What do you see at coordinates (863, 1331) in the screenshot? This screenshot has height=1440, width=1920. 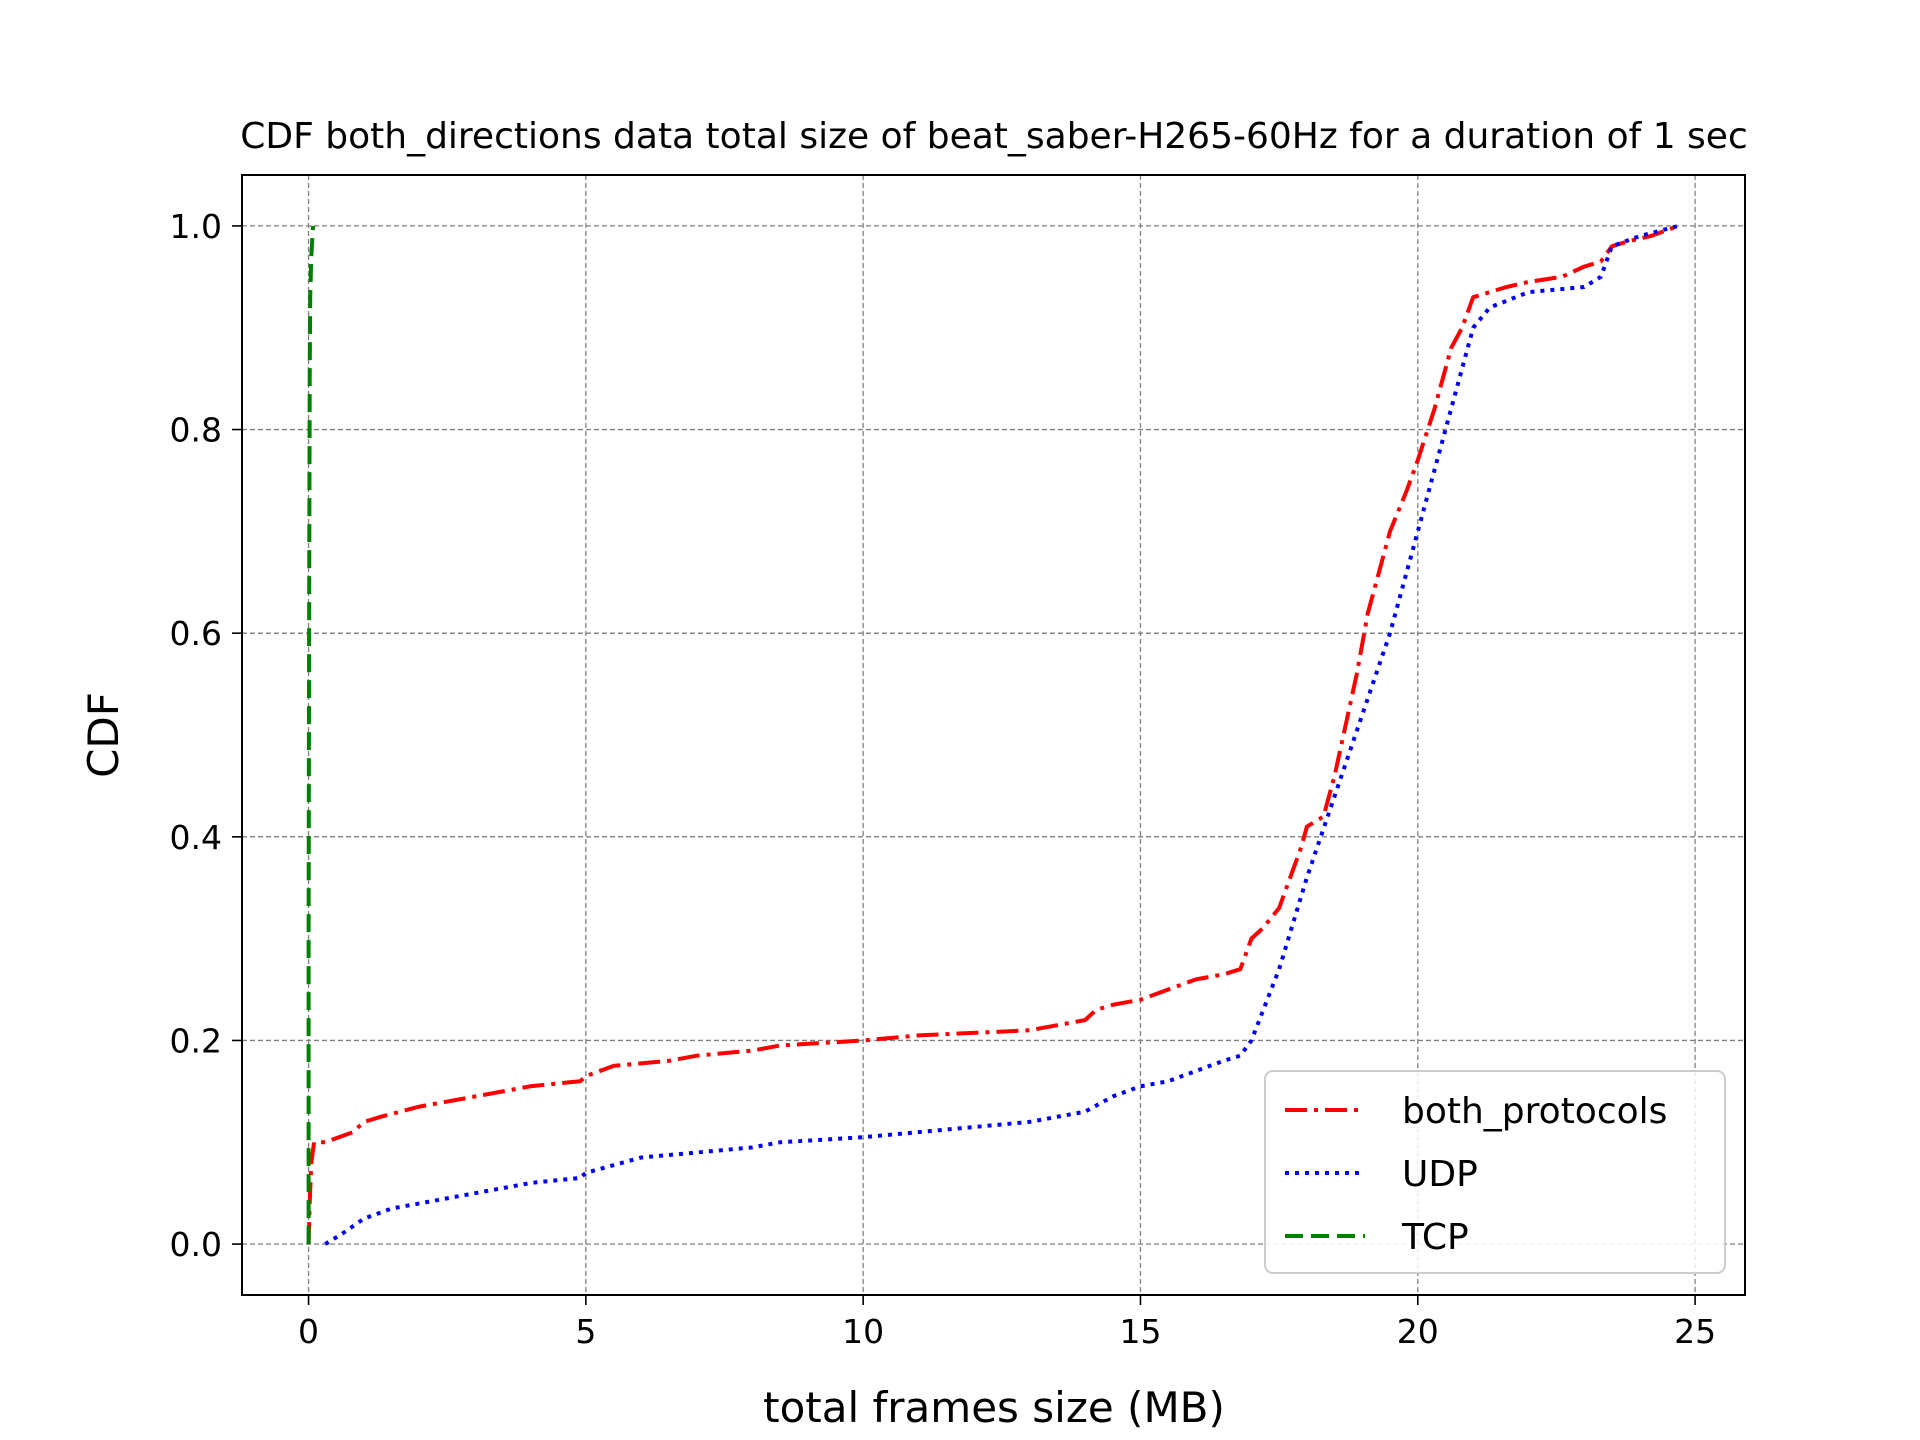 I see `x-tick-label: 10` at bounding box center [863, 1331].